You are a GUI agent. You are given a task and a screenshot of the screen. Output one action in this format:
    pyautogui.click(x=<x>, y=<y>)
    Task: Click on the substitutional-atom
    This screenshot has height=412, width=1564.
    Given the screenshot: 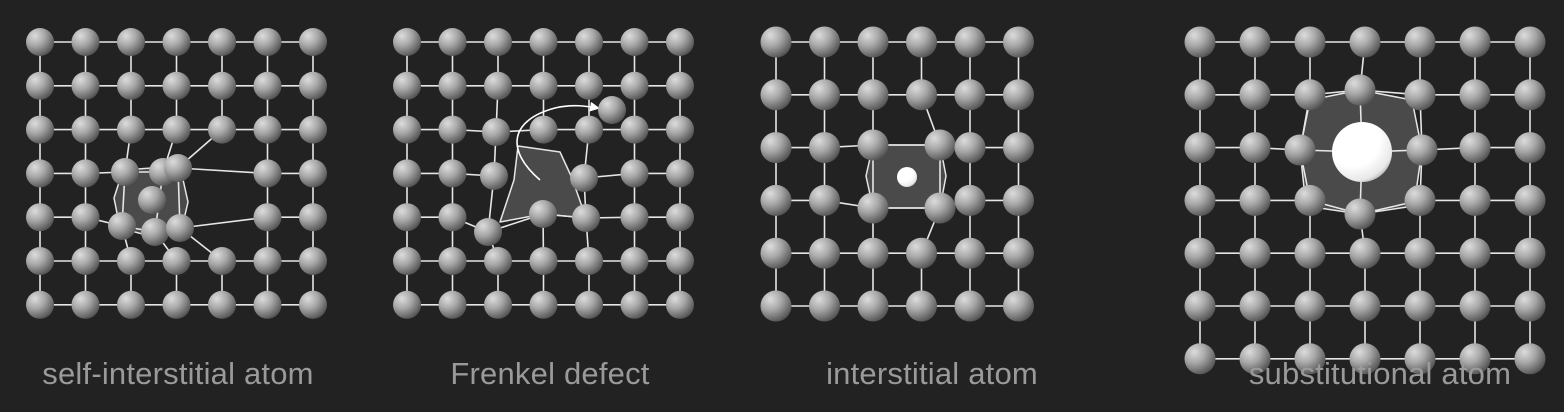 What is the action you would take?
    pyautogui.click(x=1362, y=152)
    